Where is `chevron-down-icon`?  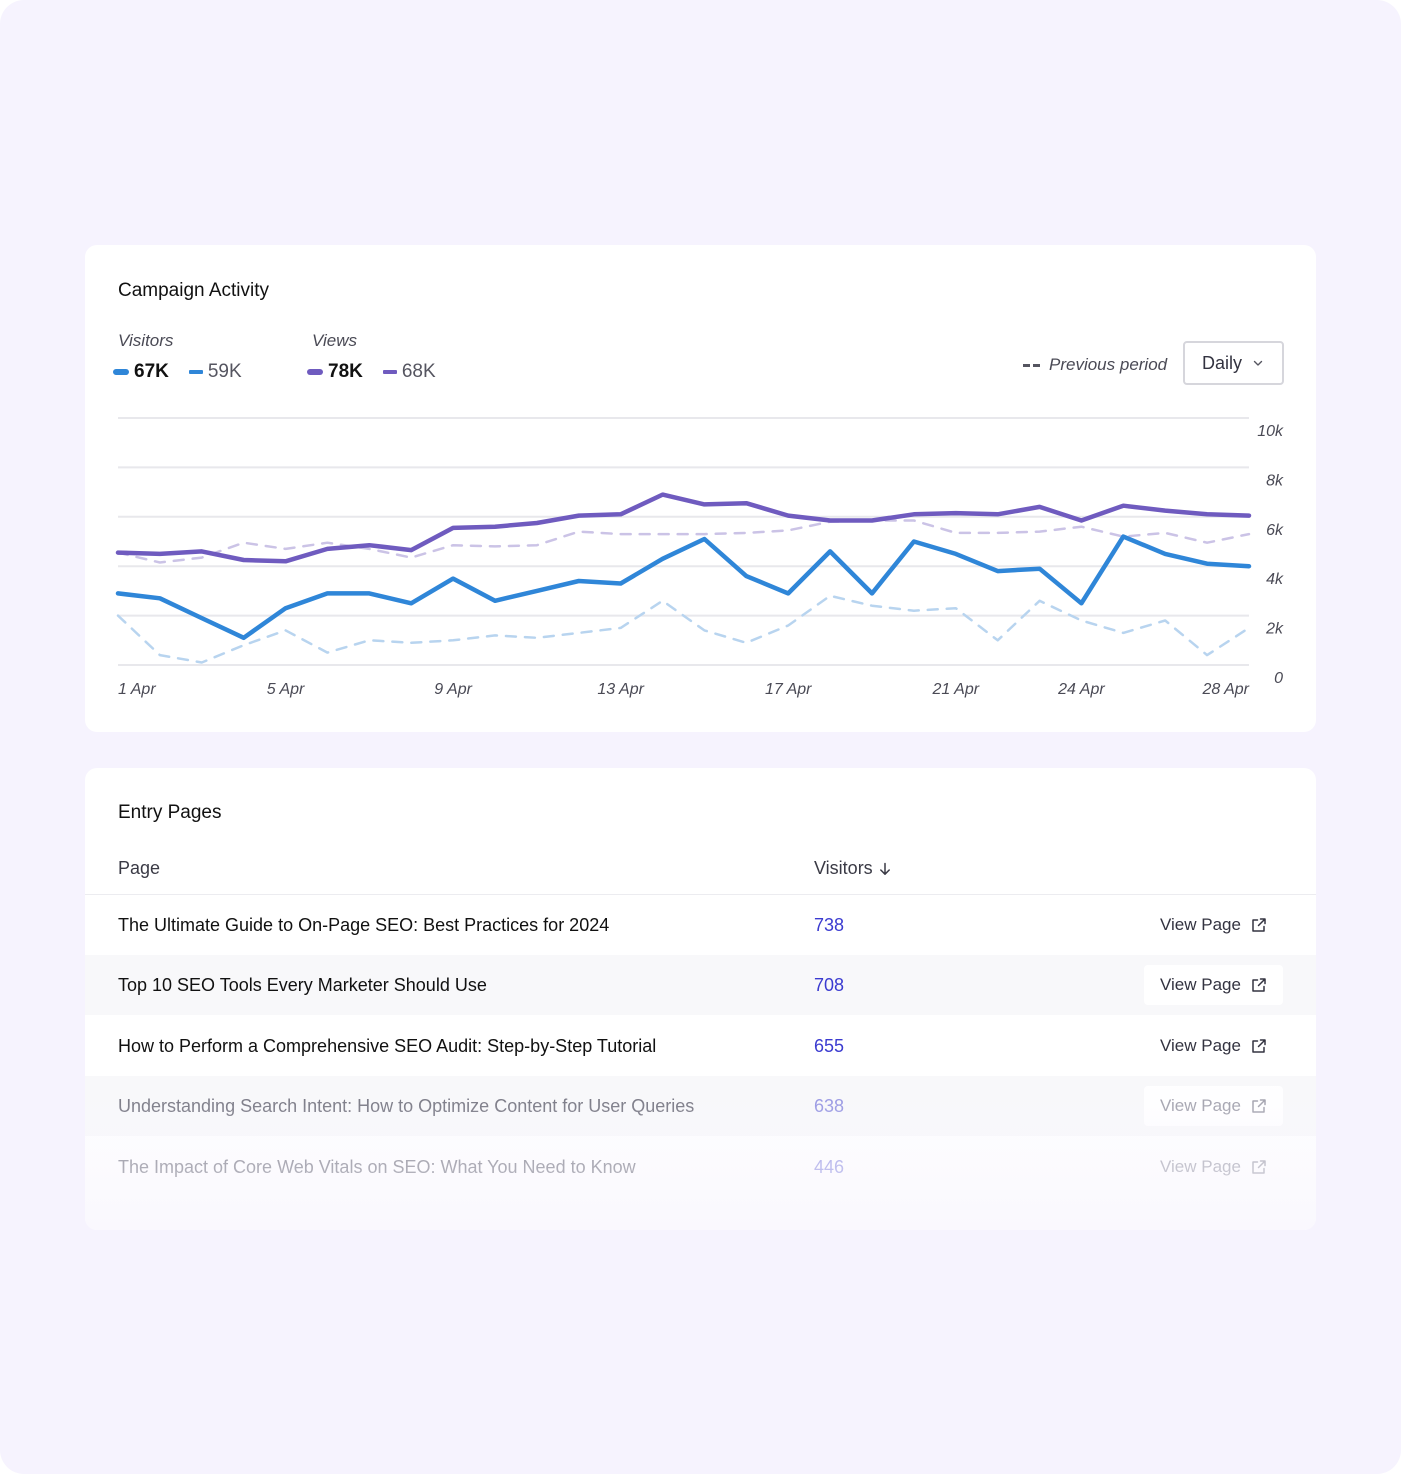 chevron-down-icon is located at coordinates (1258, 363).